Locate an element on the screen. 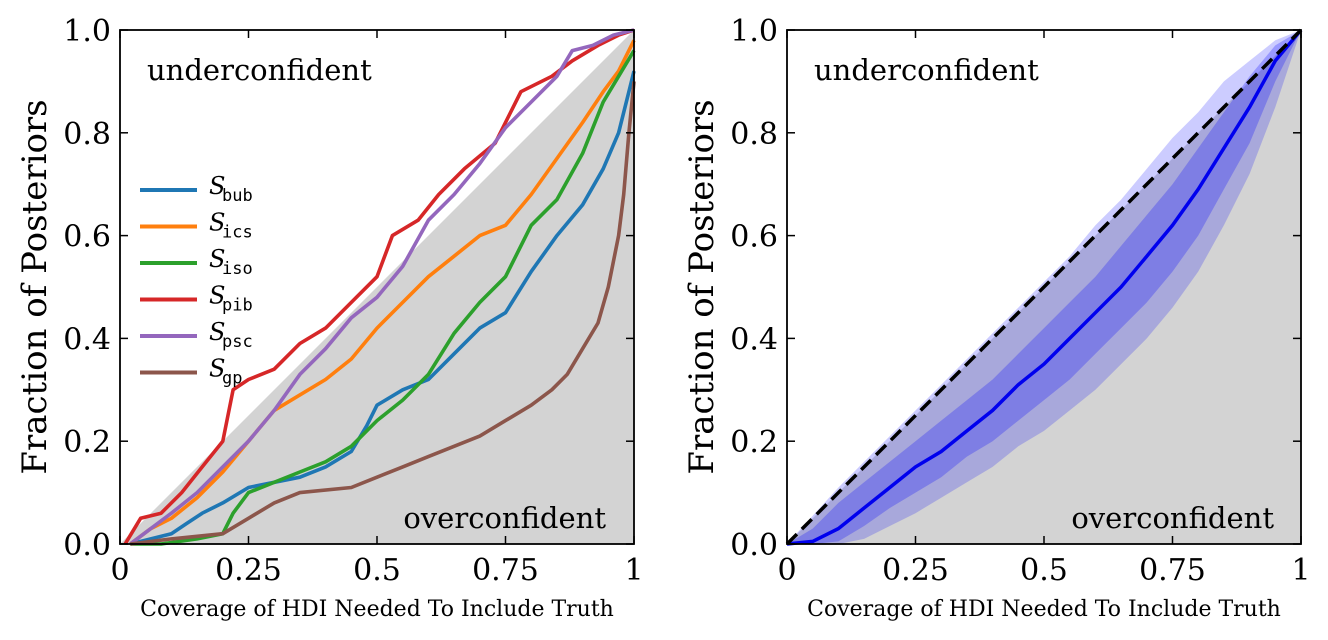  left-ytick-label: 0.4 is located at coordinates (87, 339).